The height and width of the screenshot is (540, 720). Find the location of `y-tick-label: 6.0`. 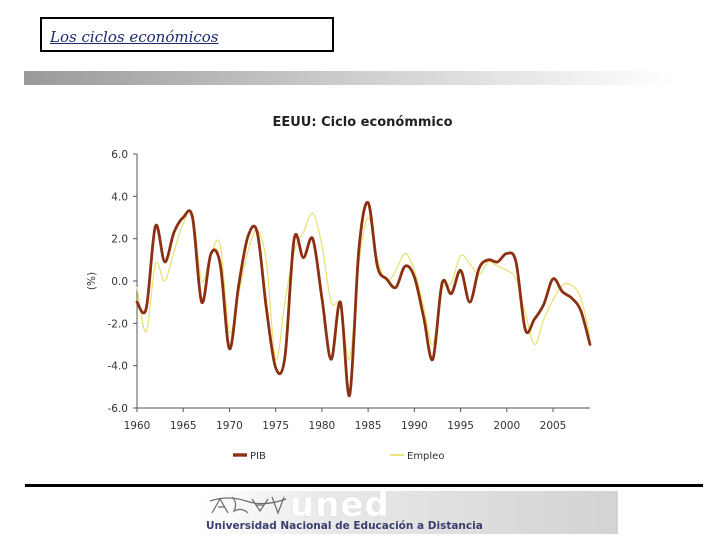

y-tick-label: 6.0 is located at coordinates (119, 155).